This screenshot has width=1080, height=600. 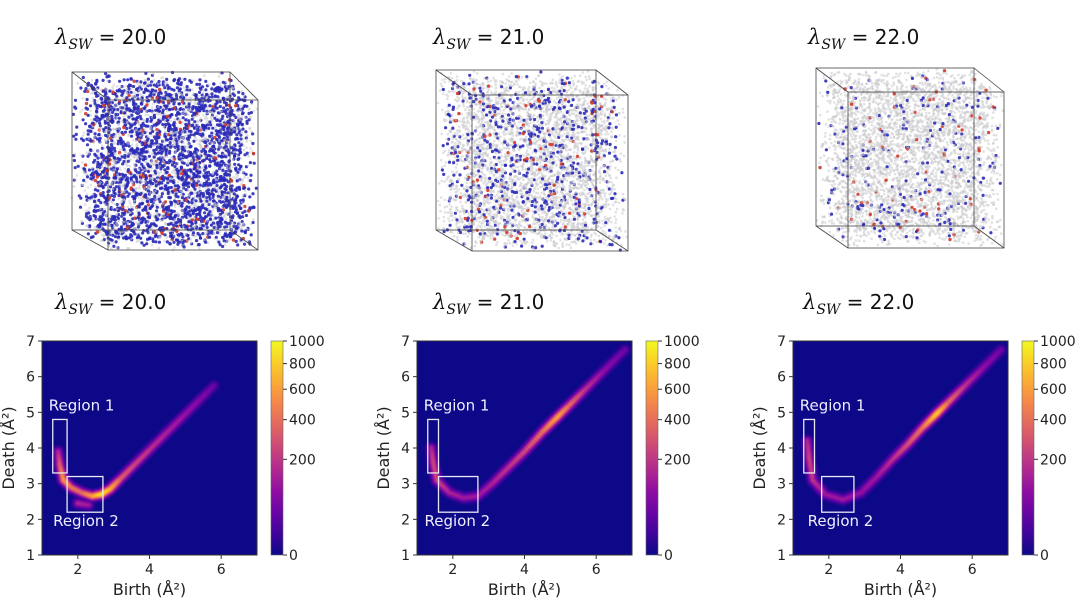 I want to click on cube-title-1: λSW = 20.0, so click(x=110, y=39).